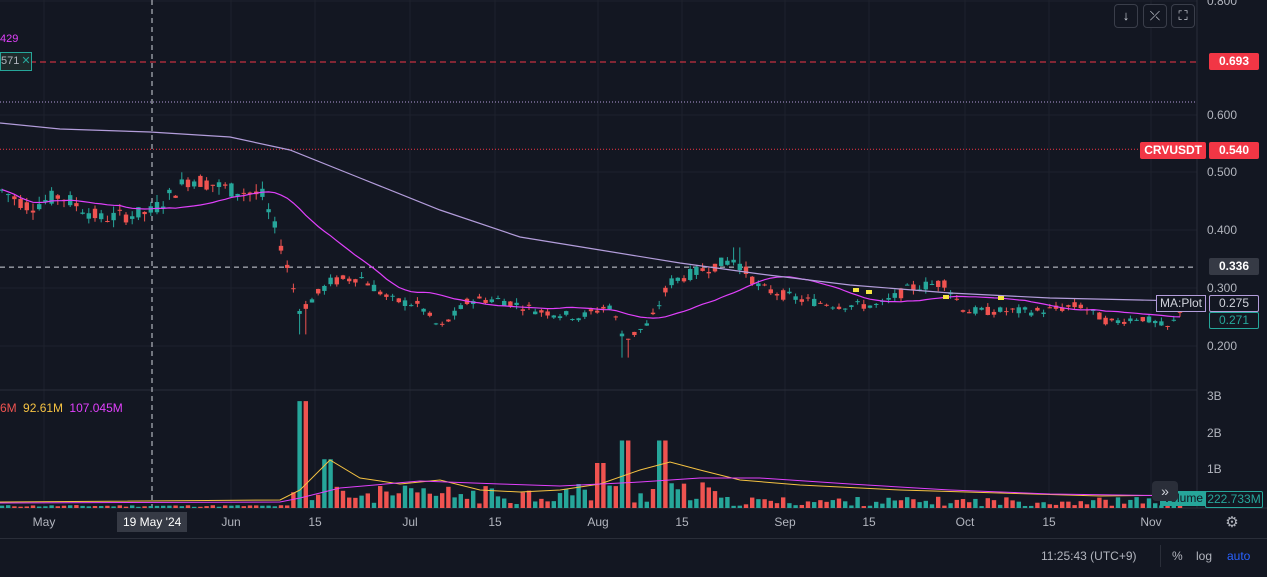  I want to click on legend-value-box: 571 ✕, so click(16, 61).